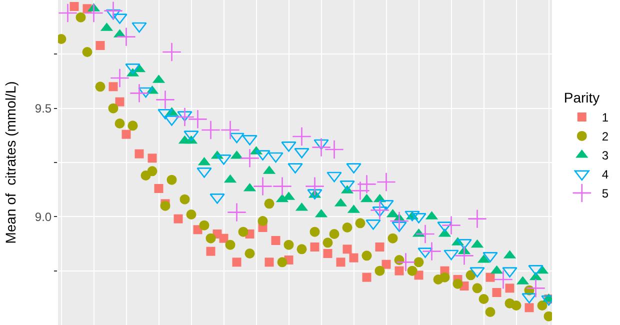 The width and height of the screenshot is (620, 325). I want to click on legend-title: Parity, so click(582, 97).